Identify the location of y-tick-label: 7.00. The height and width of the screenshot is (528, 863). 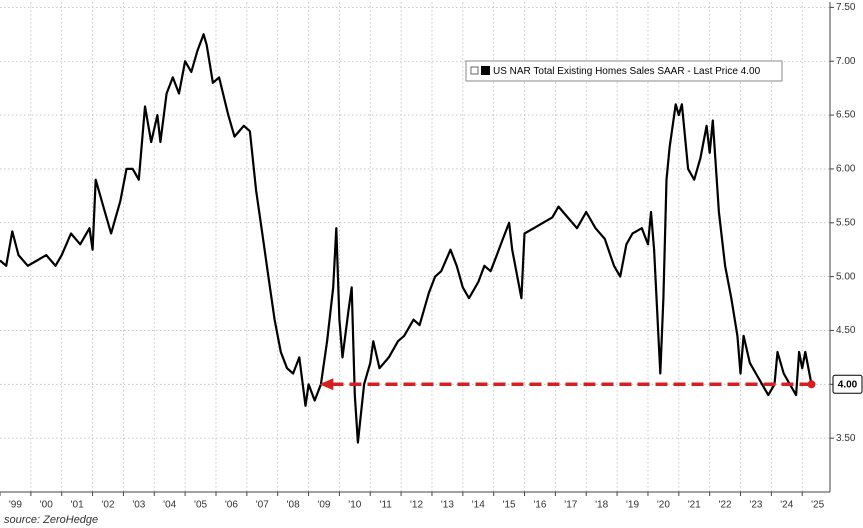
(846, 61).